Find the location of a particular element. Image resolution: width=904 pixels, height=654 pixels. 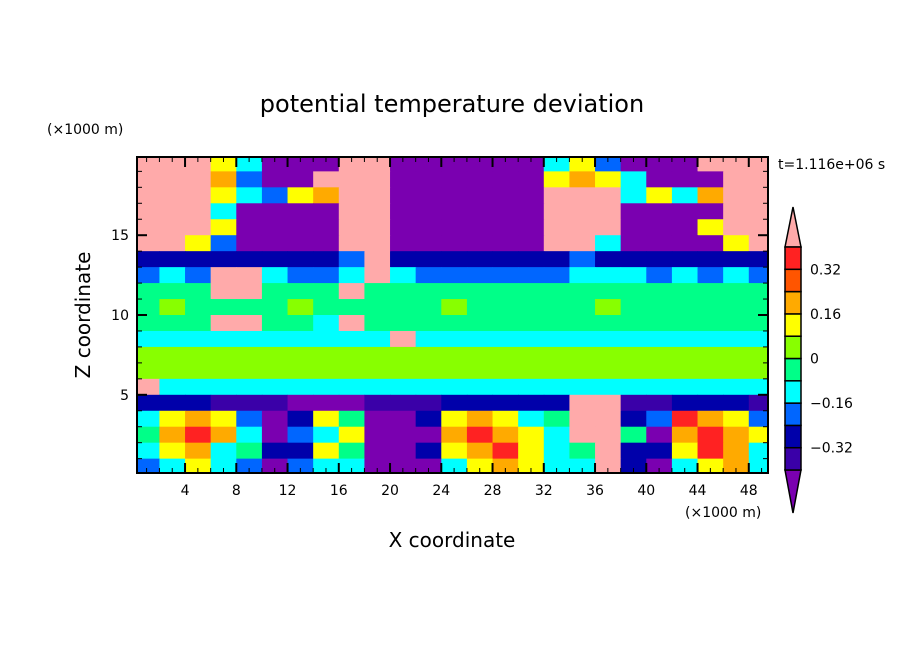

y-tick-label: 10 is located at coordinates (120, 316).